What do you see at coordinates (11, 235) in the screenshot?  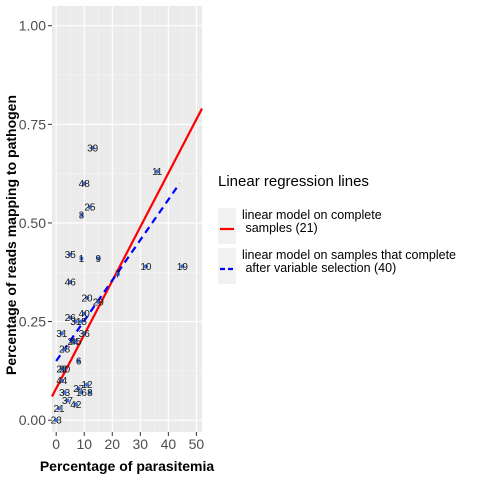 I see `y-axis-title: Percentage of reads mapping to pathogen` at bounding box center [11, 235].